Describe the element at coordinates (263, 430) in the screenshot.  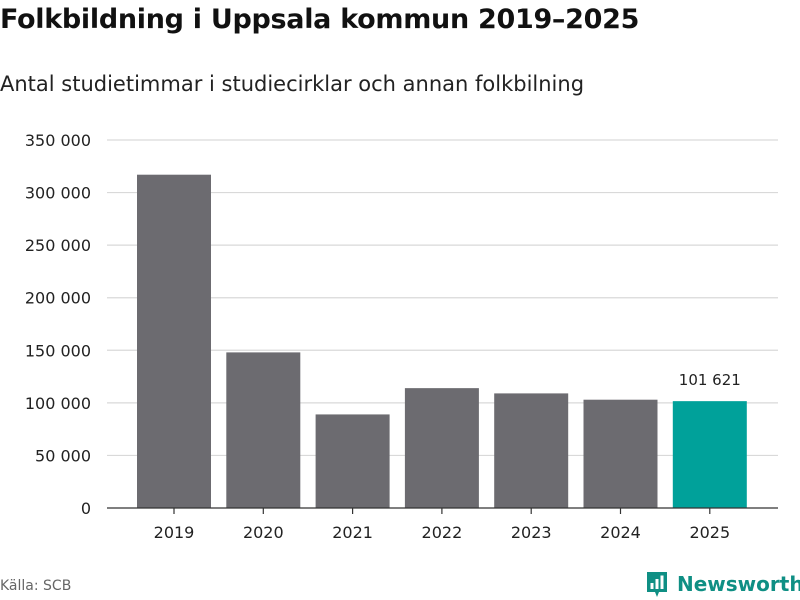
I see `bar-2020` at that location.